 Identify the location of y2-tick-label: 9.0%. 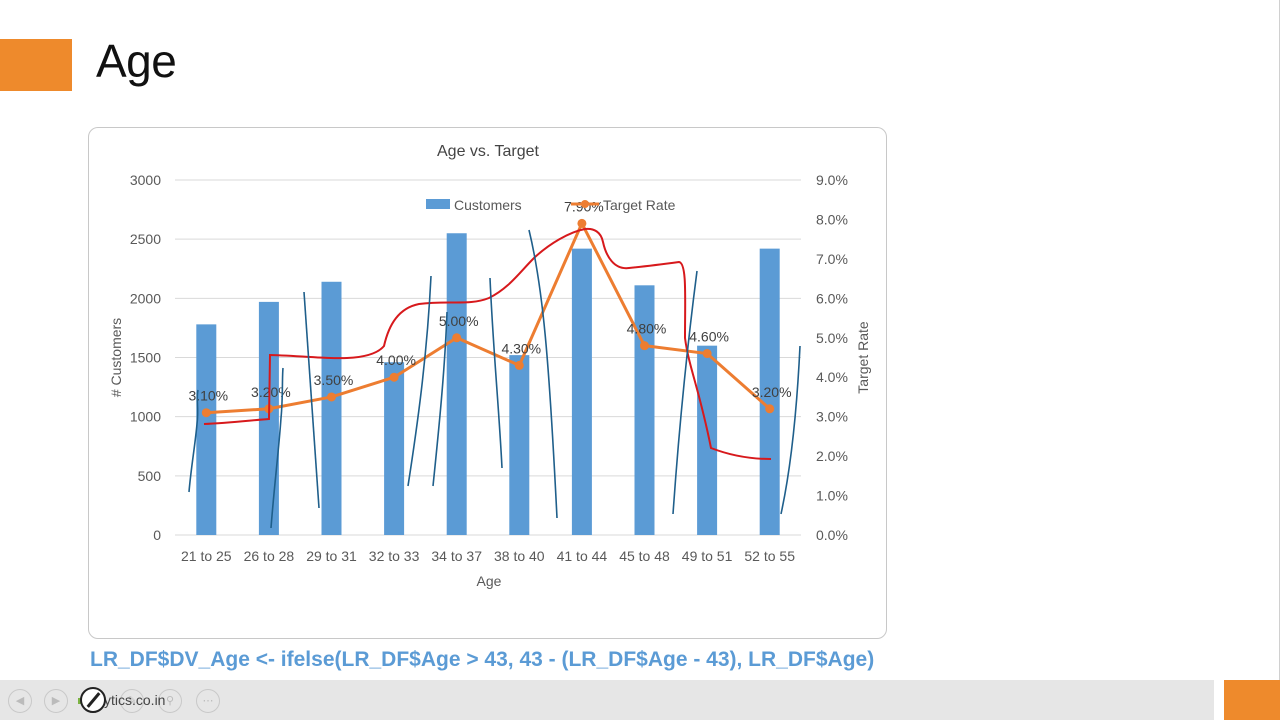
(832, 180).